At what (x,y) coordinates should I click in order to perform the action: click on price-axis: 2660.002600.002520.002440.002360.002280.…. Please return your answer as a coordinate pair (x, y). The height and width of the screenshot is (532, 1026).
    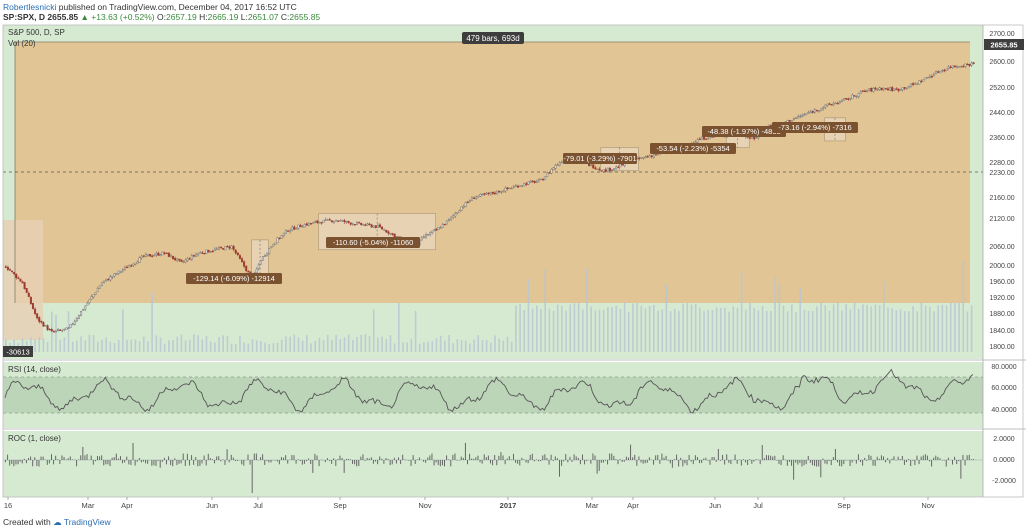
    Looking at the image, I should click on (1001, 191).